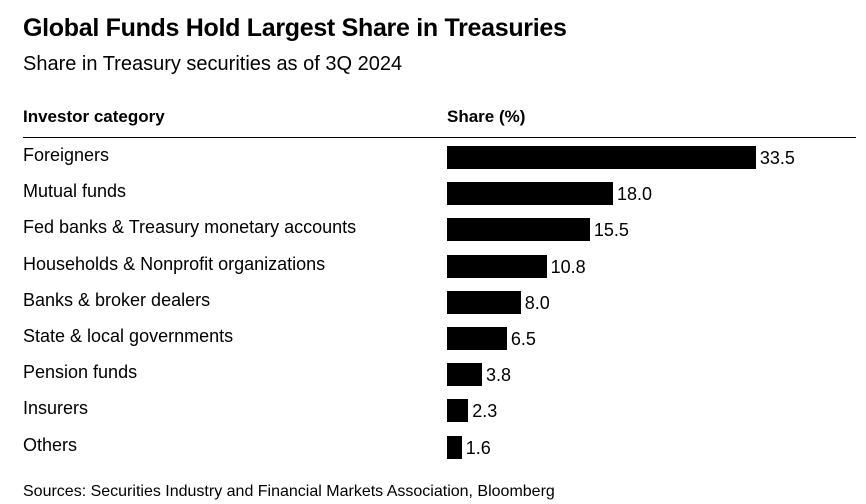 The width and height of the screenshot is (866, 504). I want to click on category-label: Banks & broker dealers, so click(117, 299).